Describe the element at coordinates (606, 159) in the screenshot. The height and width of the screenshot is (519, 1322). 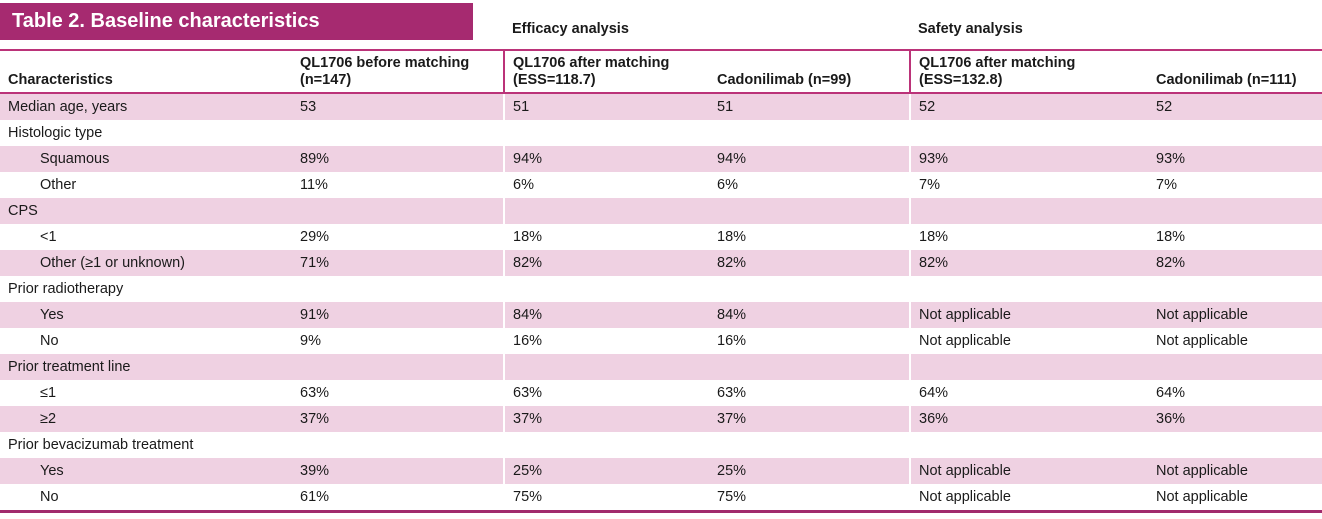
I see `table-cell: 94%` at that location.